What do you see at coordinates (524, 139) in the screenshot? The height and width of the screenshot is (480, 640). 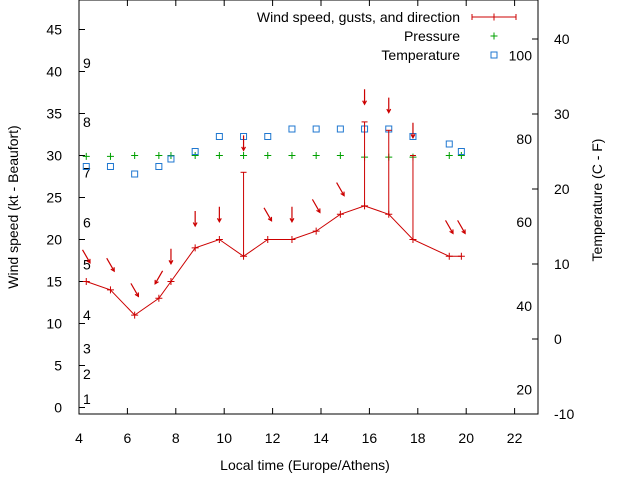 I see `fahrenheit-label: 80` at bounding box center [524, 139].